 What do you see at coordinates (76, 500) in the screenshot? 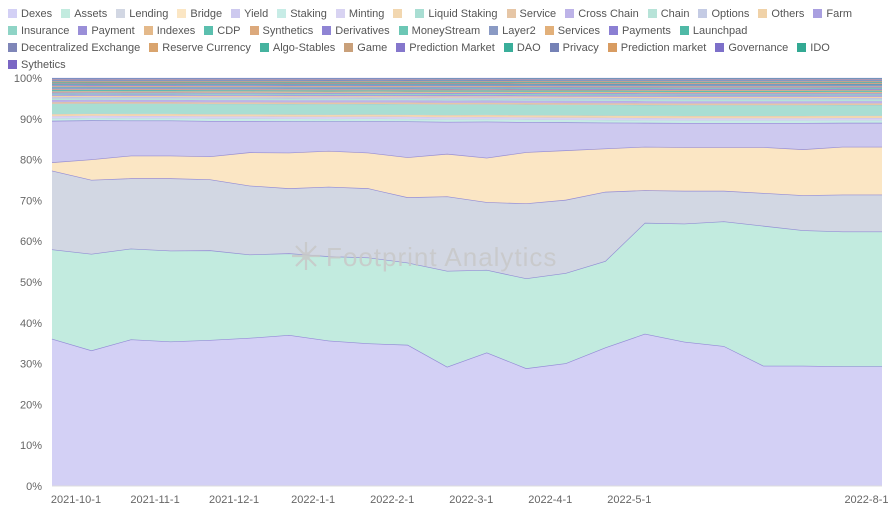
I see `x-tick-label: 2021-10-1` at bounding box center [76, 500].